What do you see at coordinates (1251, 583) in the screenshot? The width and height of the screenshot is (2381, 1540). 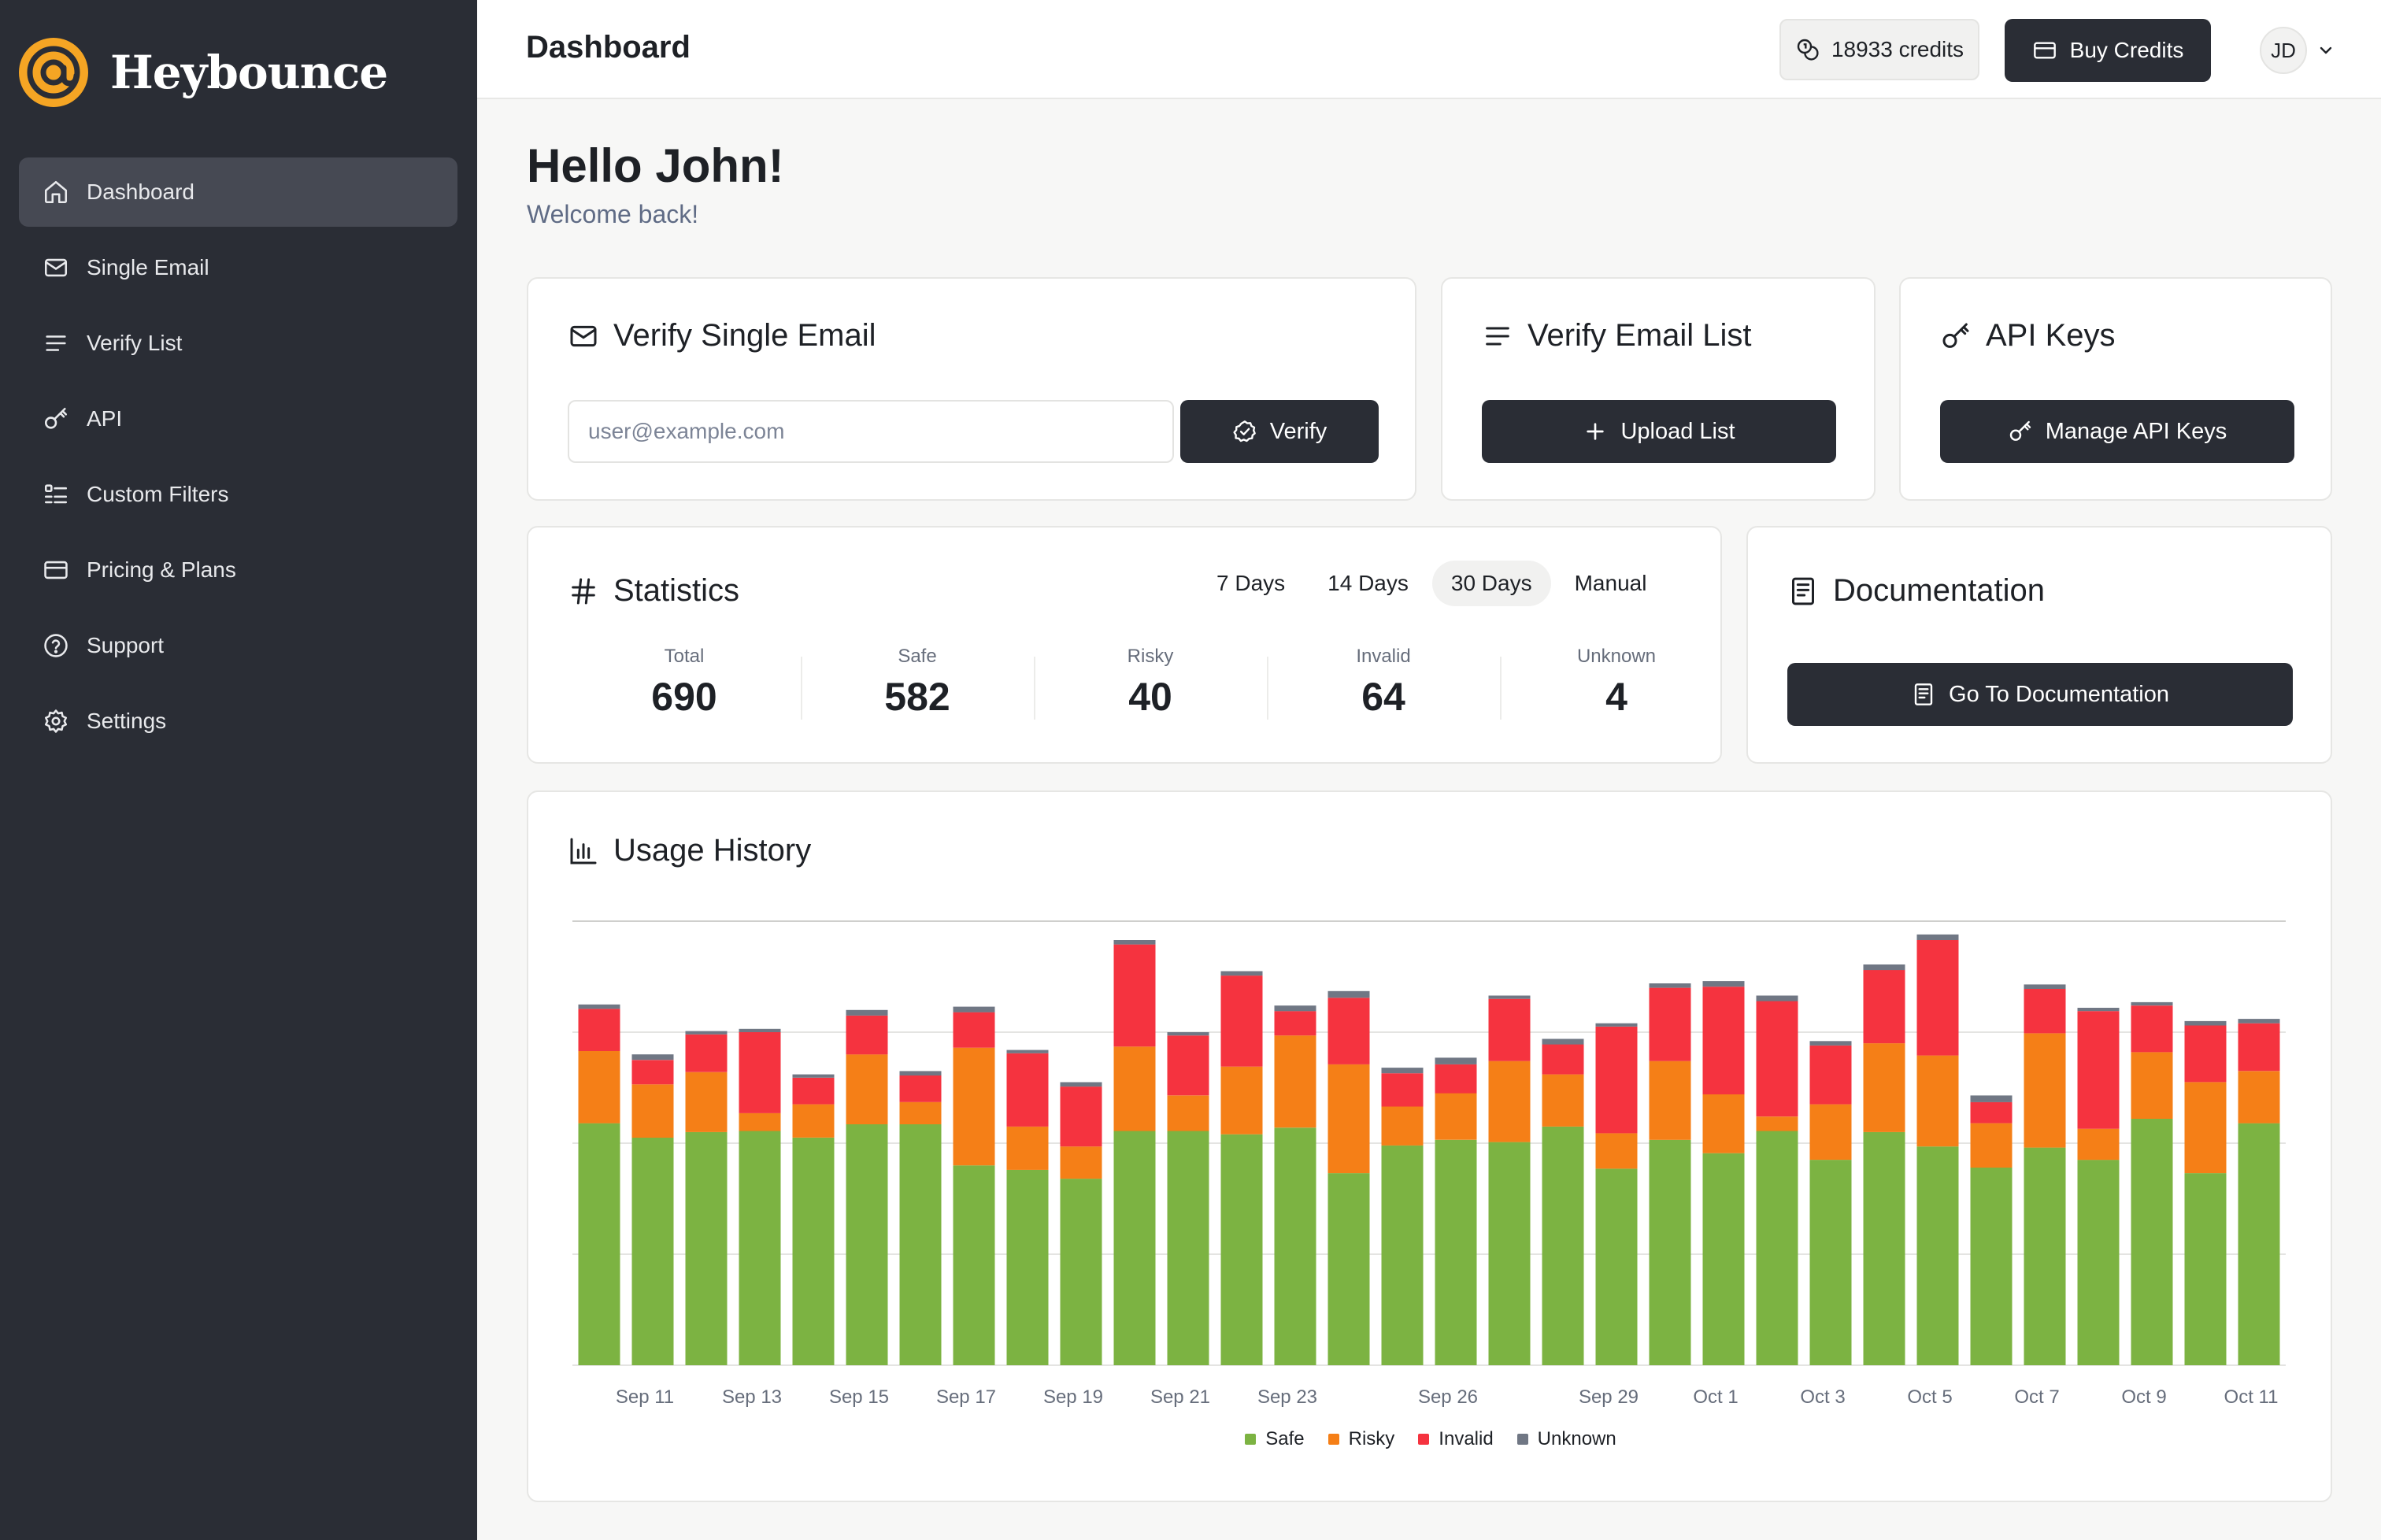 I see `range-tab-7-days: 7 Days` at bounding box center [1251, 583].